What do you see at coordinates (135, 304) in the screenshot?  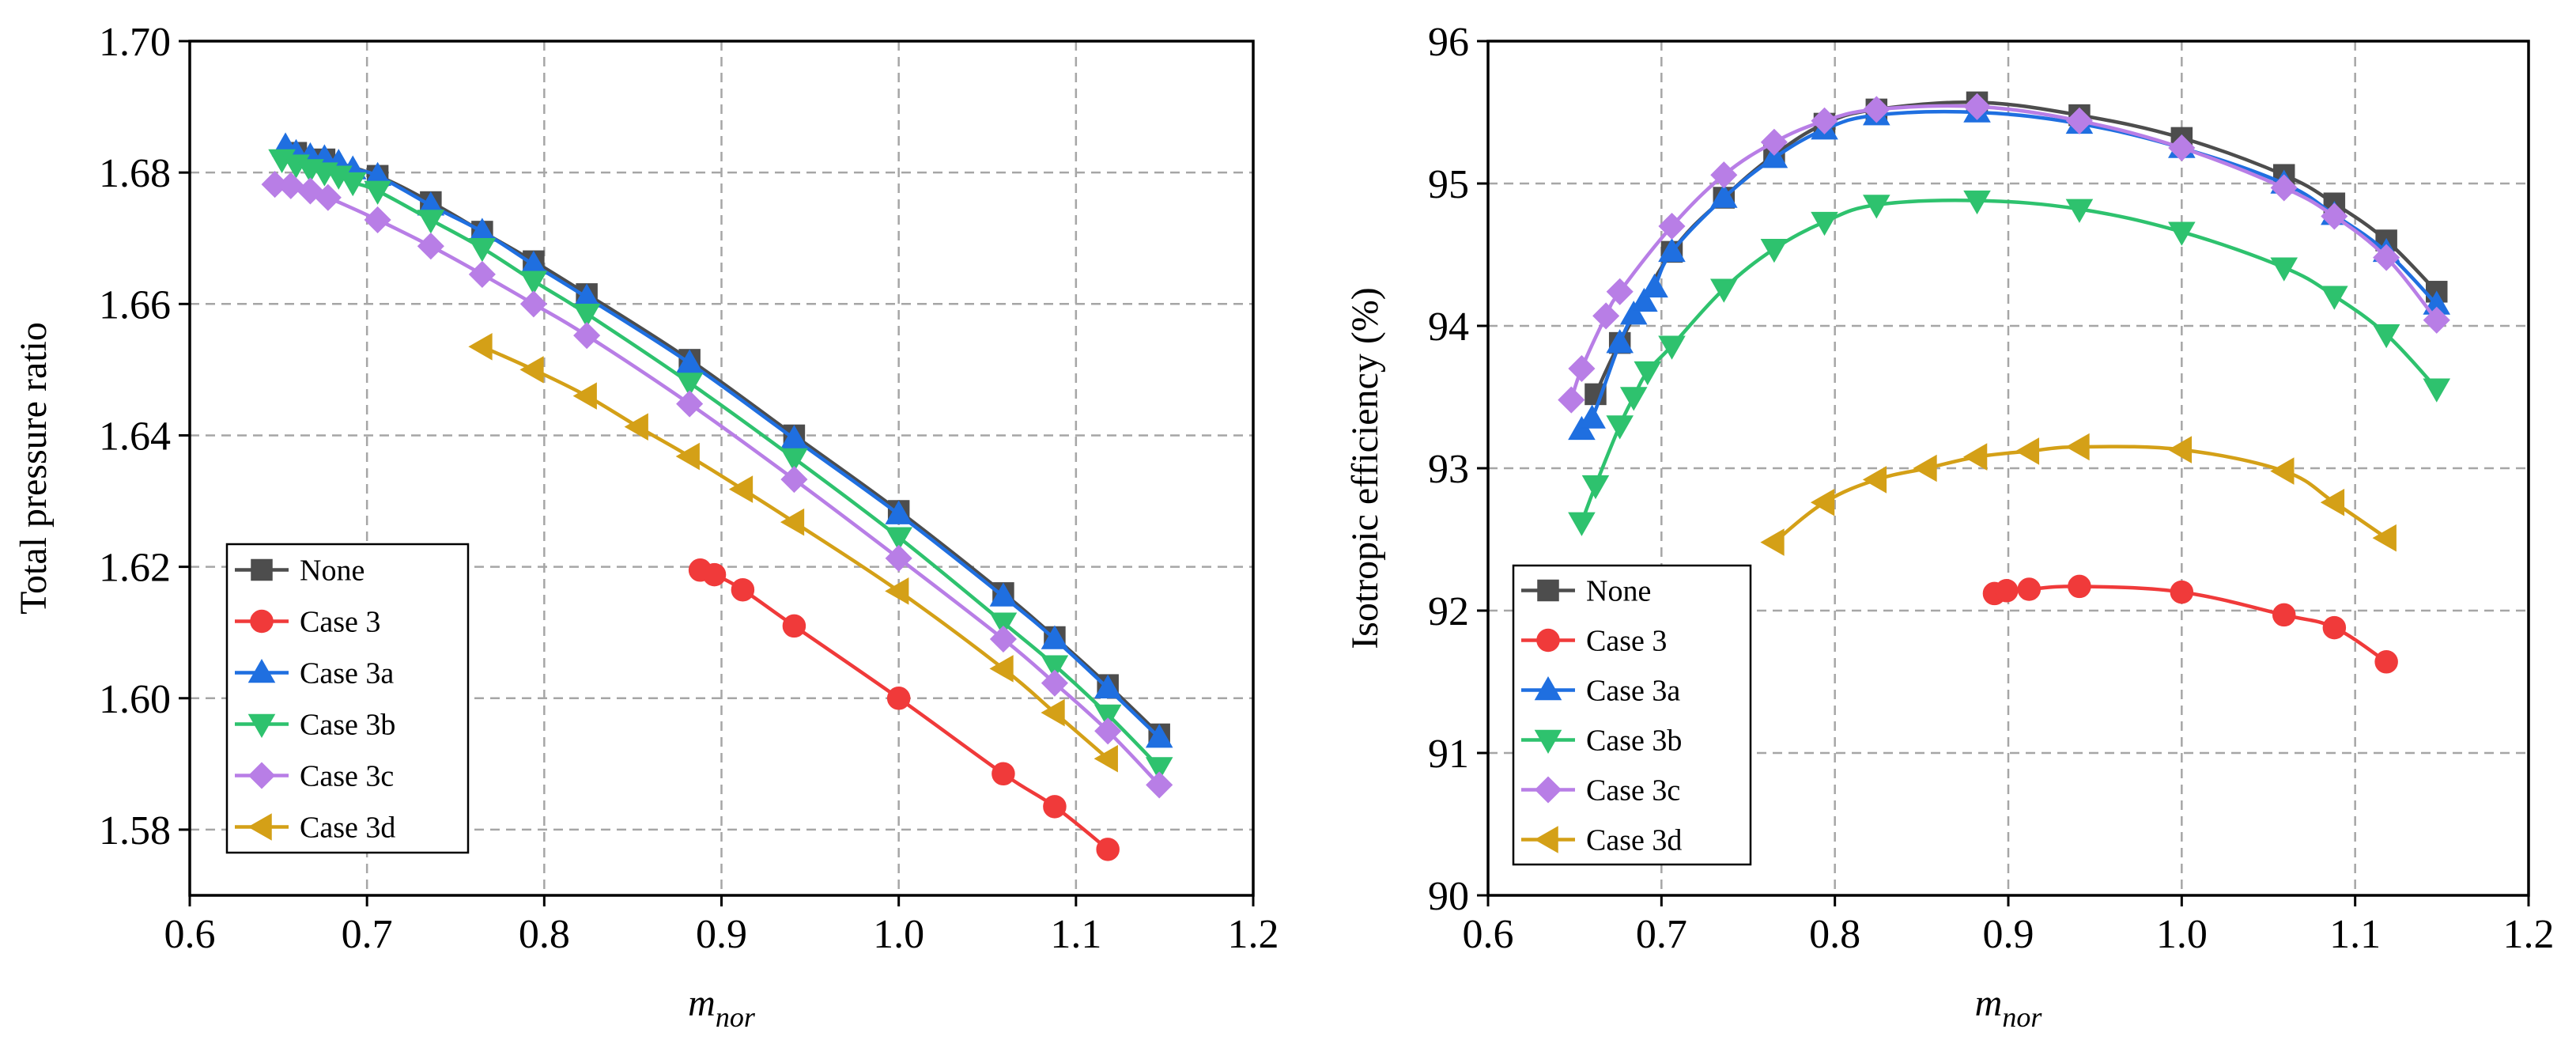 I see `y-tick-label: 1.66` at bounding box center [135, 304].